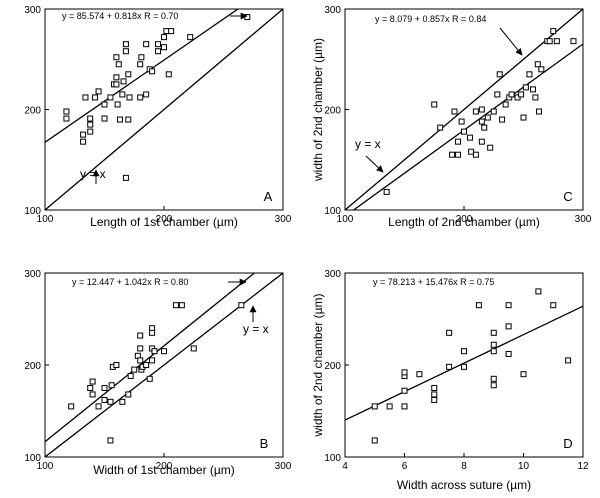  Describe the element at coordinates (45, 219) in the screenshot. I see `panel-a-x-tick-label: 100` at that location.